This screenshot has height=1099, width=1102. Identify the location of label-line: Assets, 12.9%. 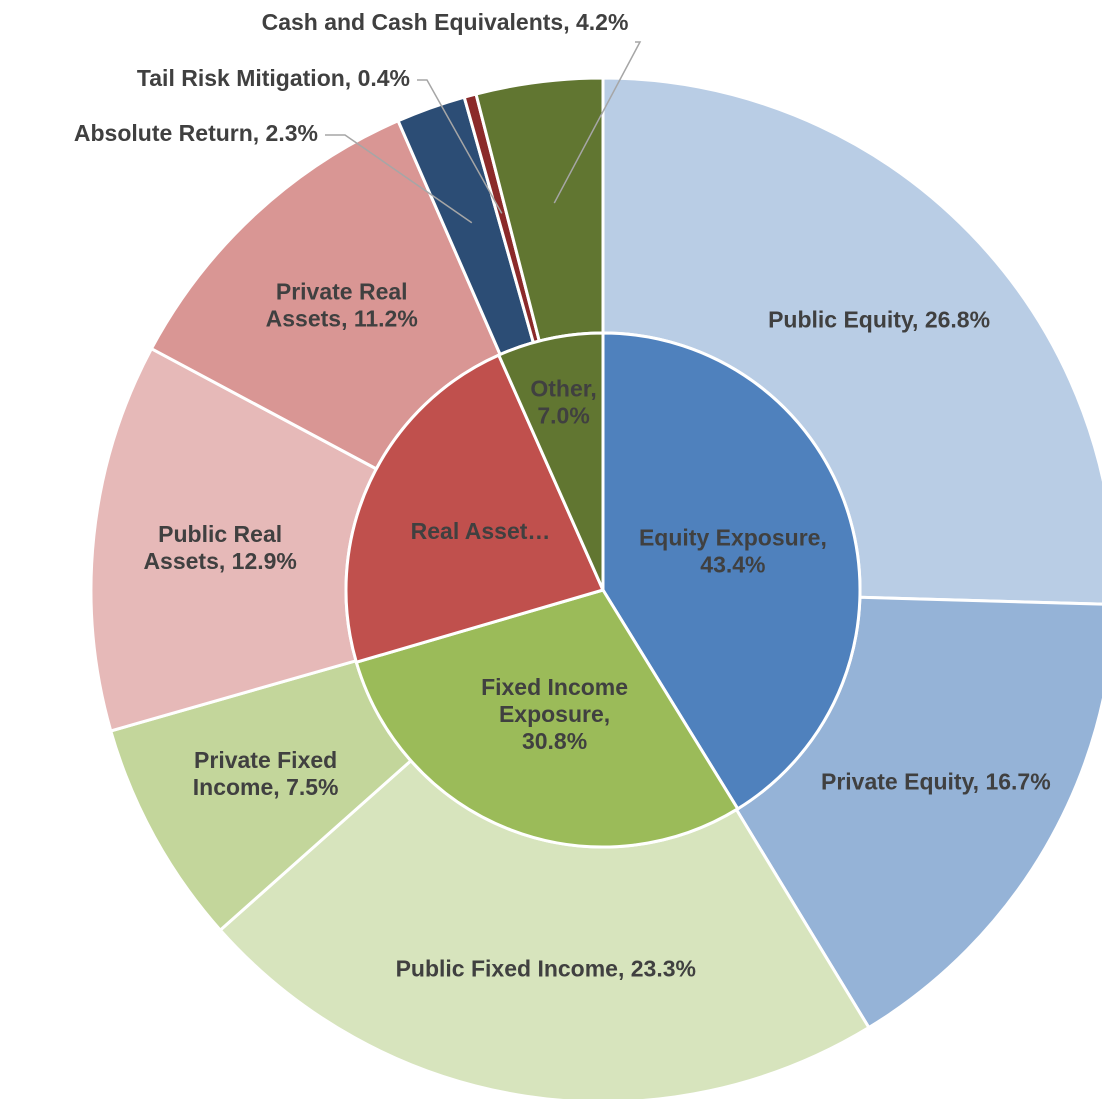
(219, 561).